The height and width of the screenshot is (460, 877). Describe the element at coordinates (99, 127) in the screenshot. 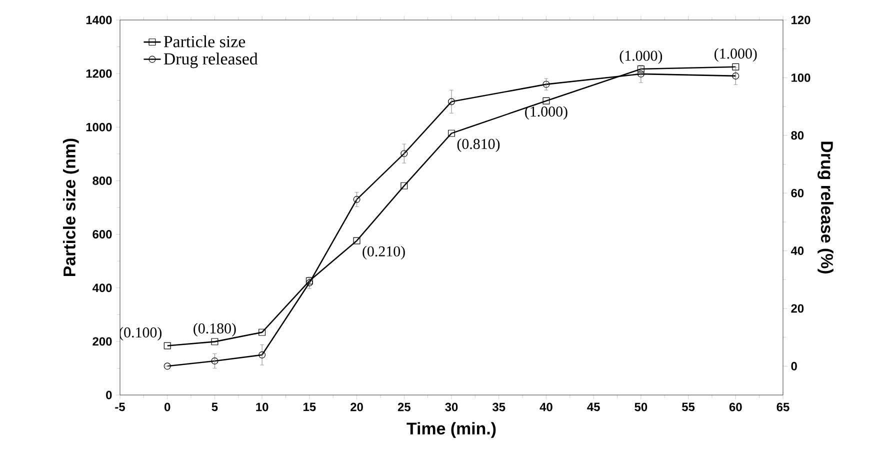

I see `y-tick-label: 1000` at that location.